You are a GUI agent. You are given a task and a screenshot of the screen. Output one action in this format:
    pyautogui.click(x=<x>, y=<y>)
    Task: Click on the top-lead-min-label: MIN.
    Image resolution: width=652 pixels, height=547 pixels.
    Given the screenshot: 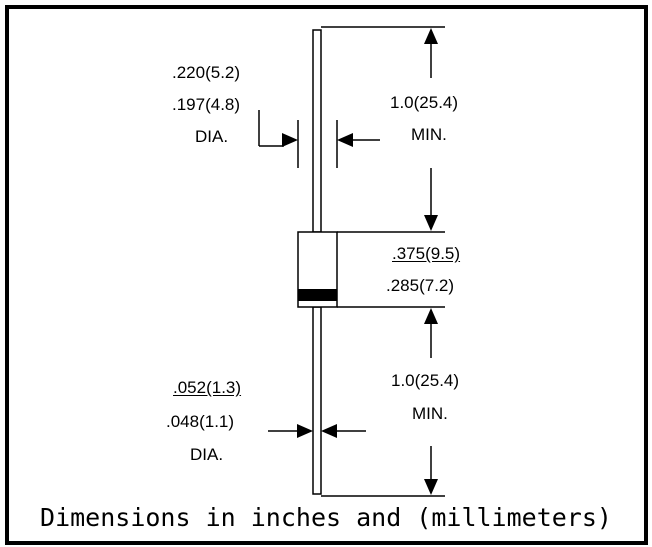 What is the action you would take?
    pyautogui.click(x=429, y=134)
    